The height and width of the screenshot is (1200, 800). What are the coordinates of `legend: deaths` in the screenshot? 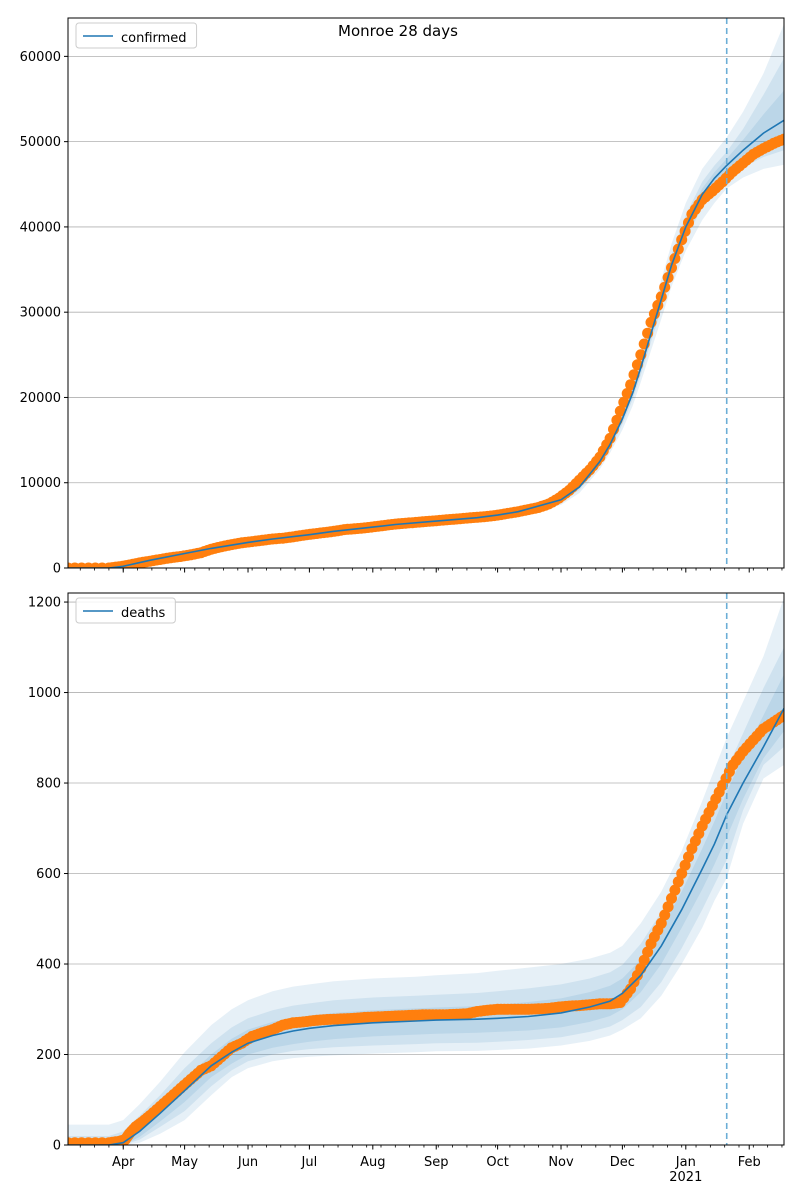 It's located at (125, 610).